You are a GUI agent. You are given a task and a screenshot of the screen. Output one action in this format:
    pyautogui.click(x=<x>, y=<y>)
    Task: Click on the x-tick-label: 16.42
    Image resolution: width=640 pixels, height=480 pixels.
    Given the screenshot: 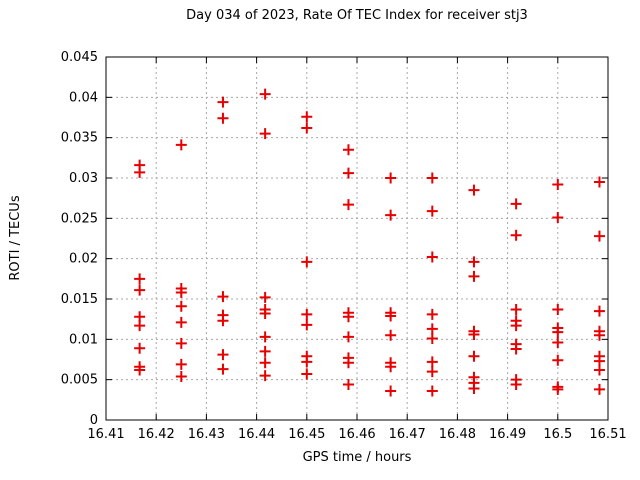 What is the action you would take?
    pyautogui.click(x=156, y=434)
    